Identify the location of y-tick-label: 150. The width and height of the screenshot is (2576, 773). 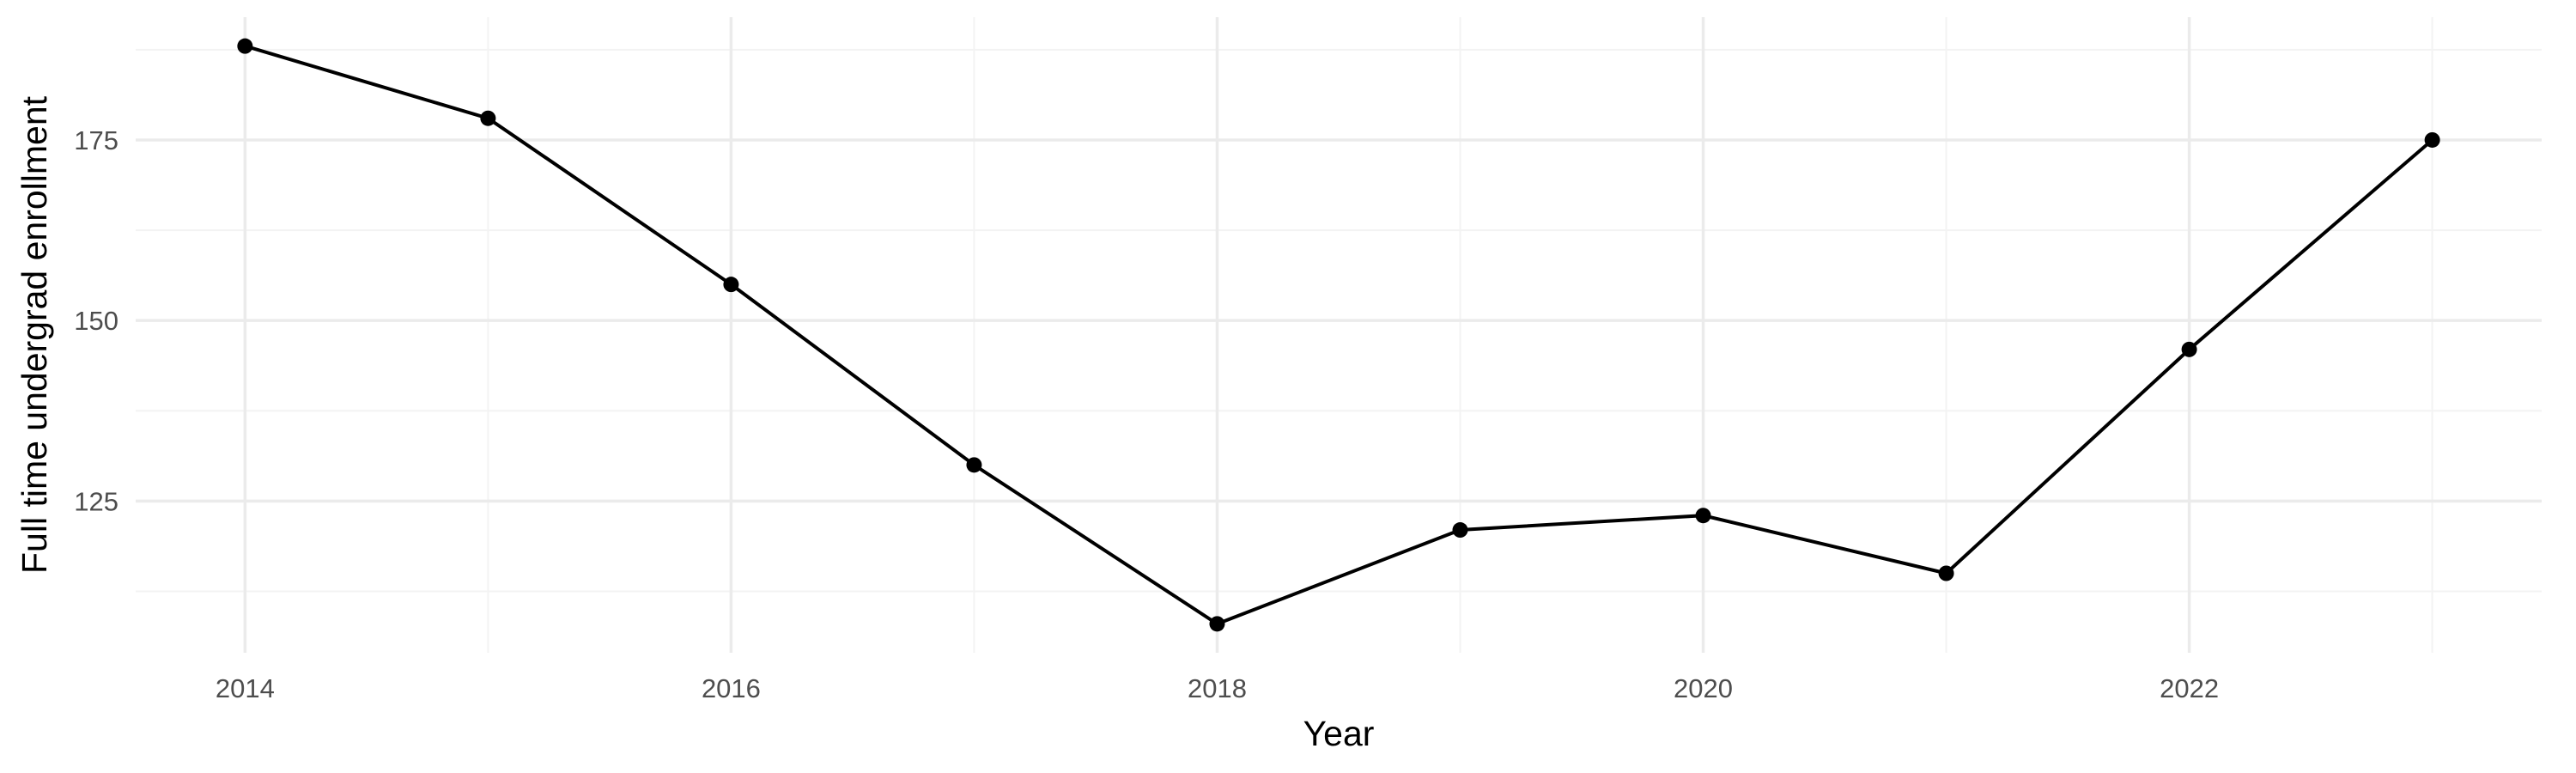
(96, 321).